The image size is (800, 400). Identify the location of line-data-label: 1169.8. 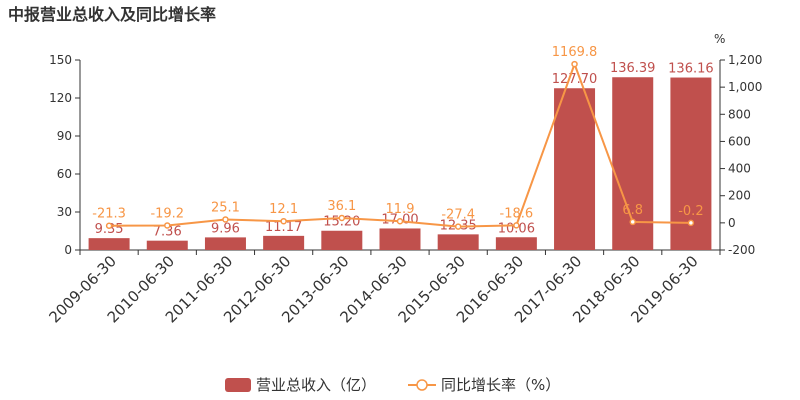
(575, 52).